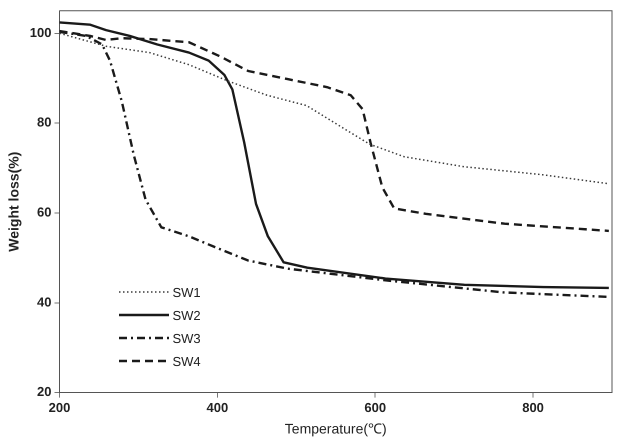 This screenshot has height=442, width=620. What do you see at coordinates (13, 202) in the screenshot?
I see `y-axis-title: Weight loss(%)` at bounding box center [13, 202].